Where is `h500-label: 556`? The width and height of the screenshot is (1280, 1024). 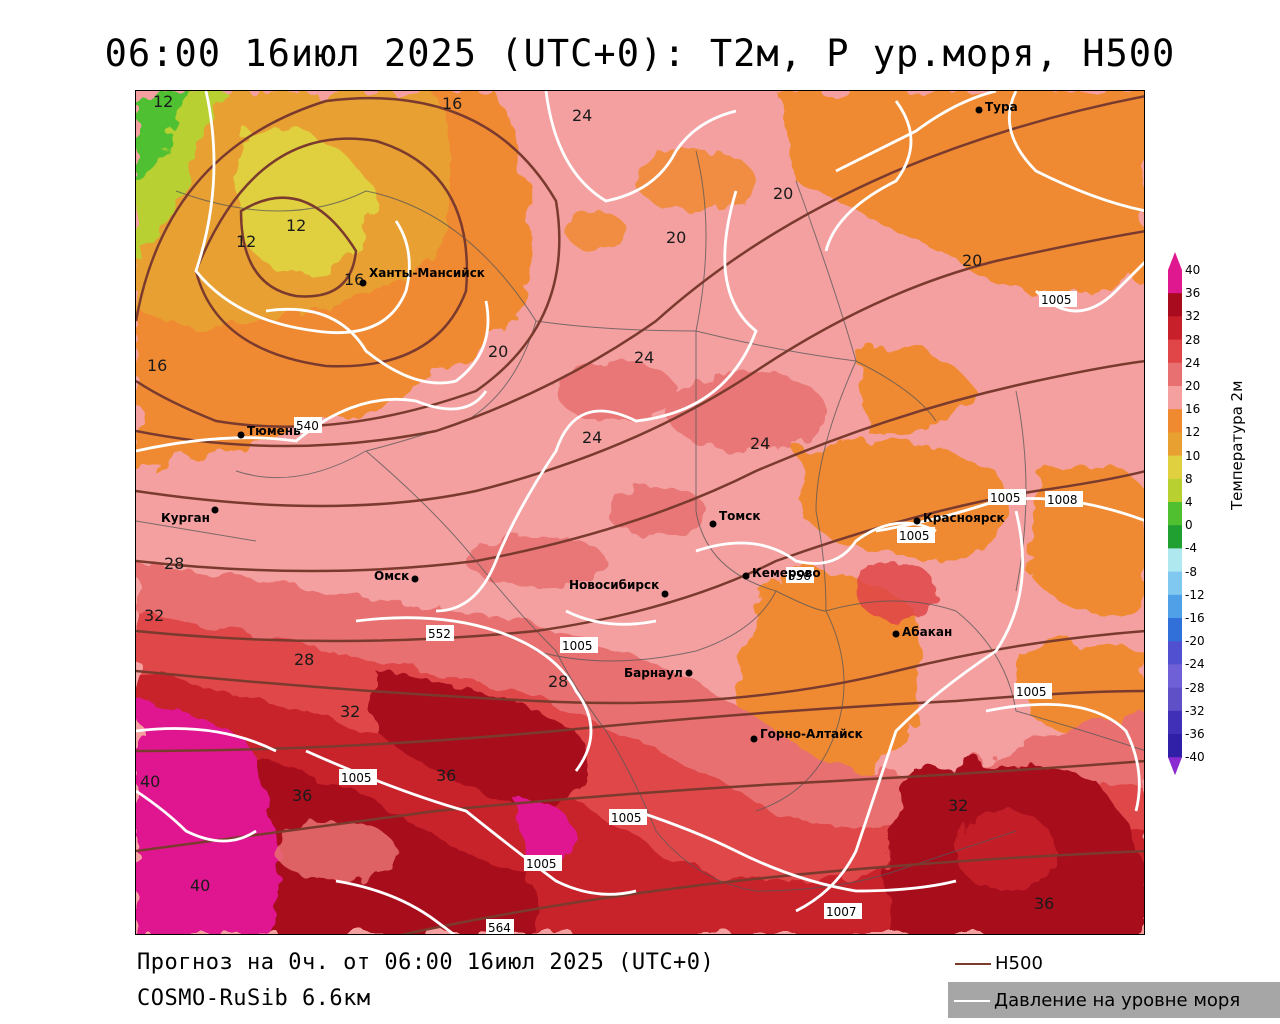
h500-label: 556 is located at coordinates (799, 576).